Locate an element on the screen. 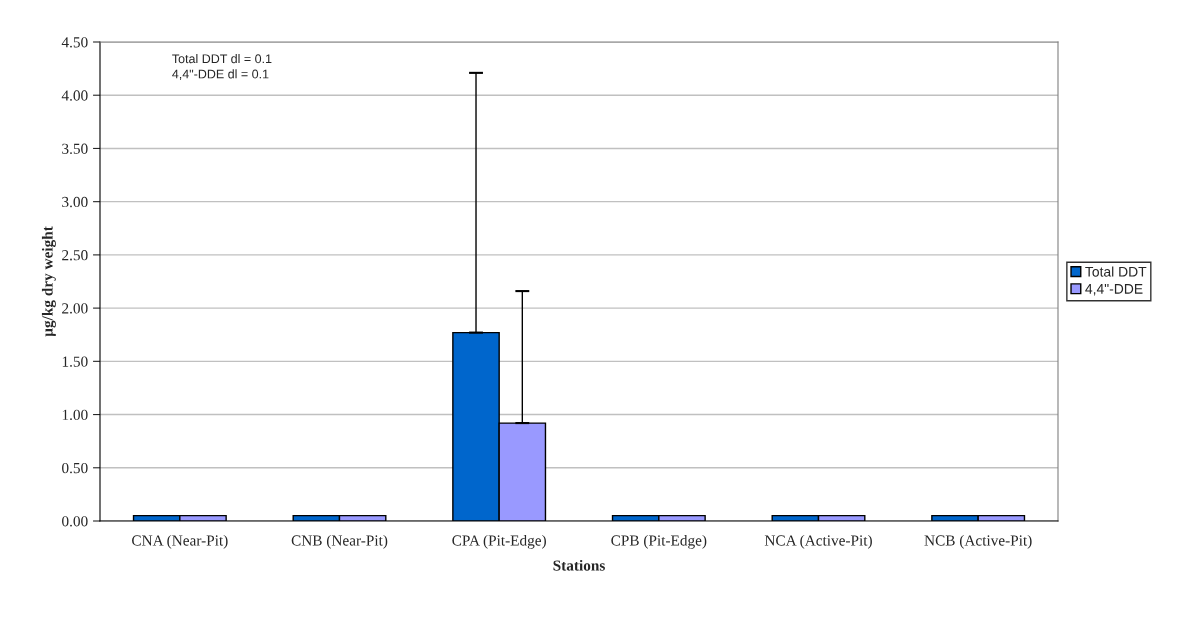 The height and width of the screenshot is (619, 1178). y-tick-label: 2.00 is located at coordinates (75, 308).